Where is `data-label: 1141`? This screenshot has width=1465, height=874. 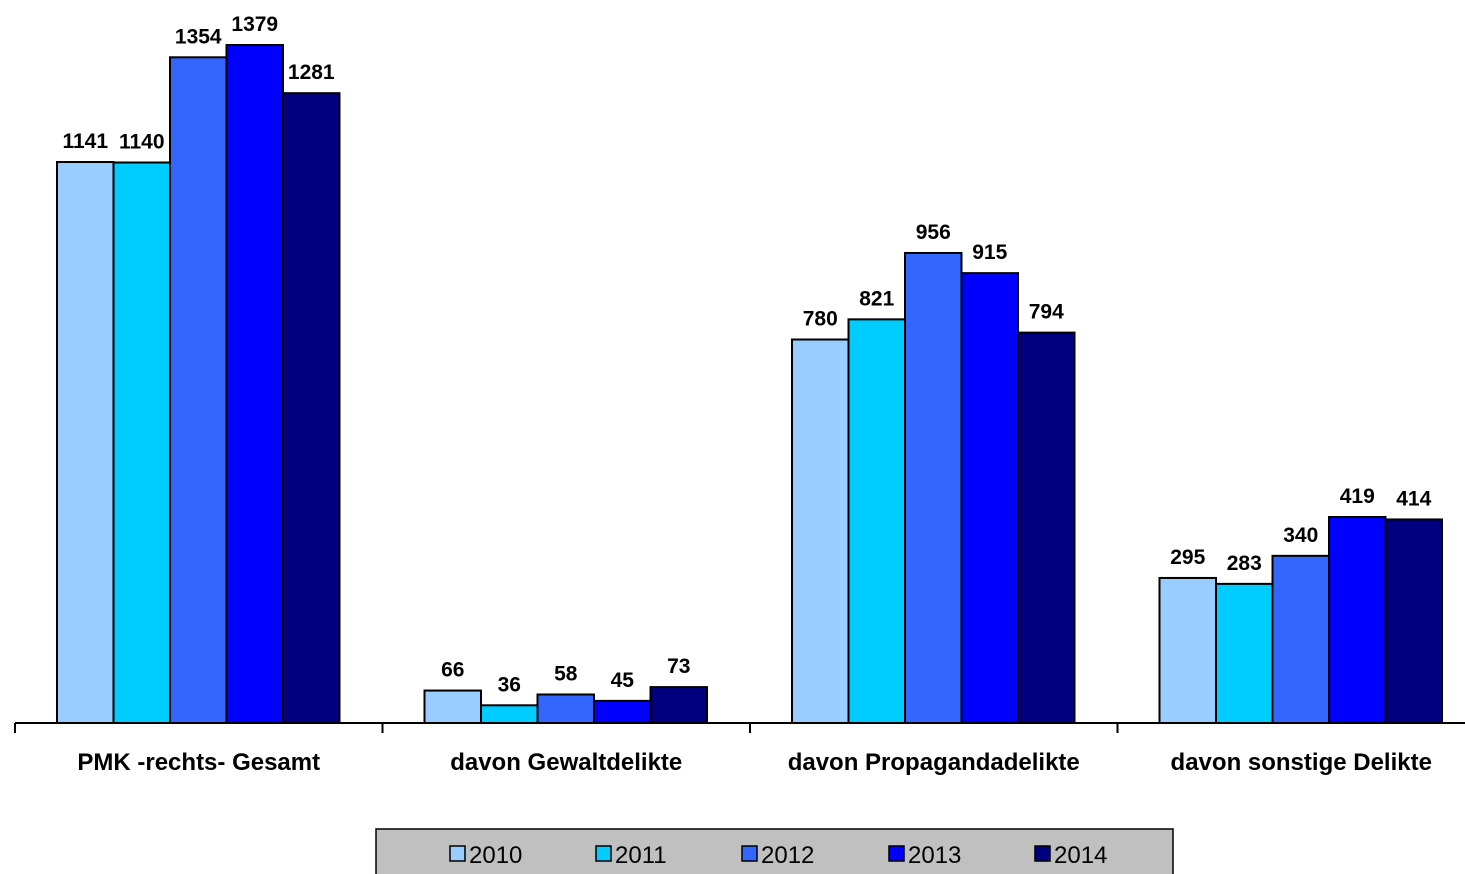
data-label: 1141 is located at coordinates (85, 141).